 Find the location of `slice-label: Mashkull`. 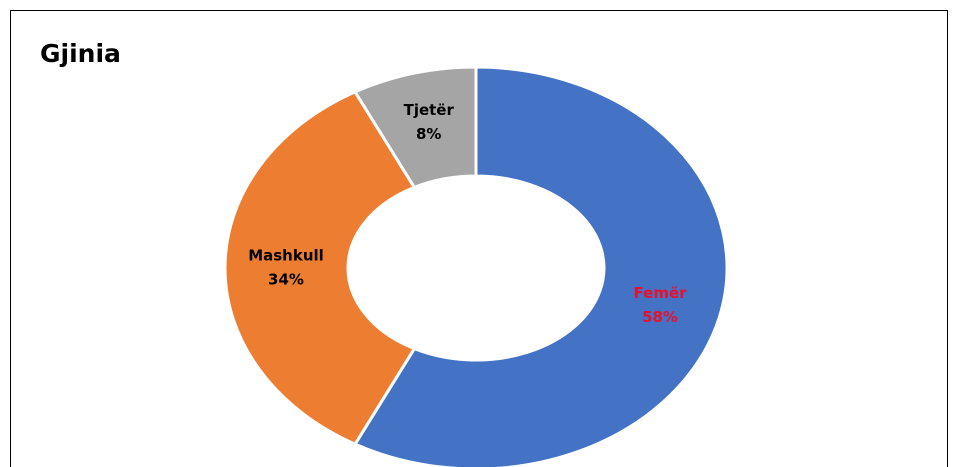

slice-label: Mashkull is located at coordinates (286, 256).